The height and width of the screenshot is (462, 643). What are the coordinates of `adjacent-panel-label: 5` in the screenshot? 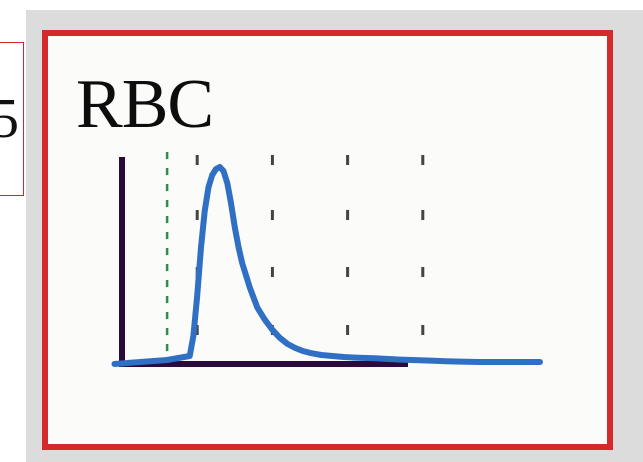 It's located at (9, 119).